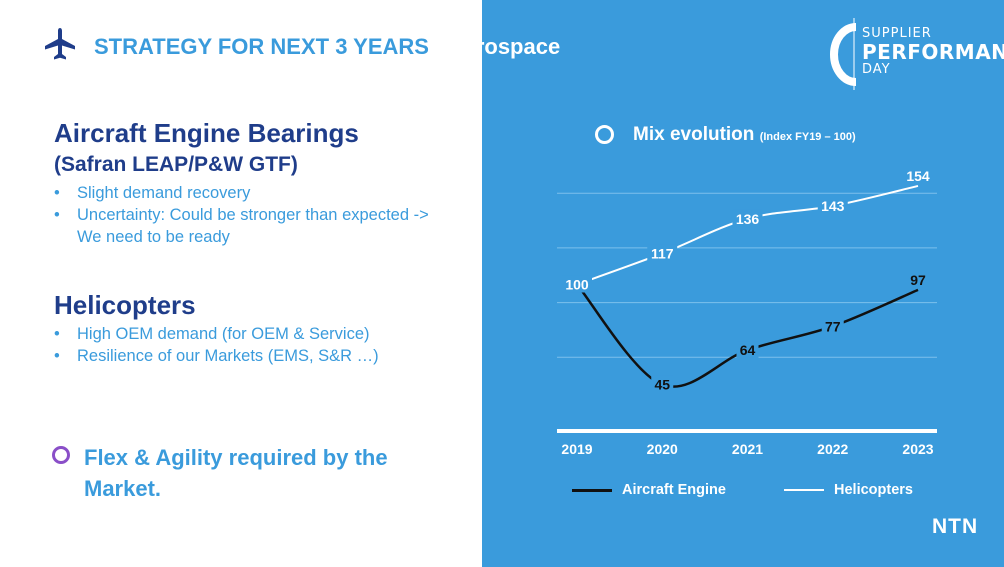 This screenshot has width=1004, height=567. I want to click on chart-subtitle: (Index FY19 – 100), so click(807, 137).